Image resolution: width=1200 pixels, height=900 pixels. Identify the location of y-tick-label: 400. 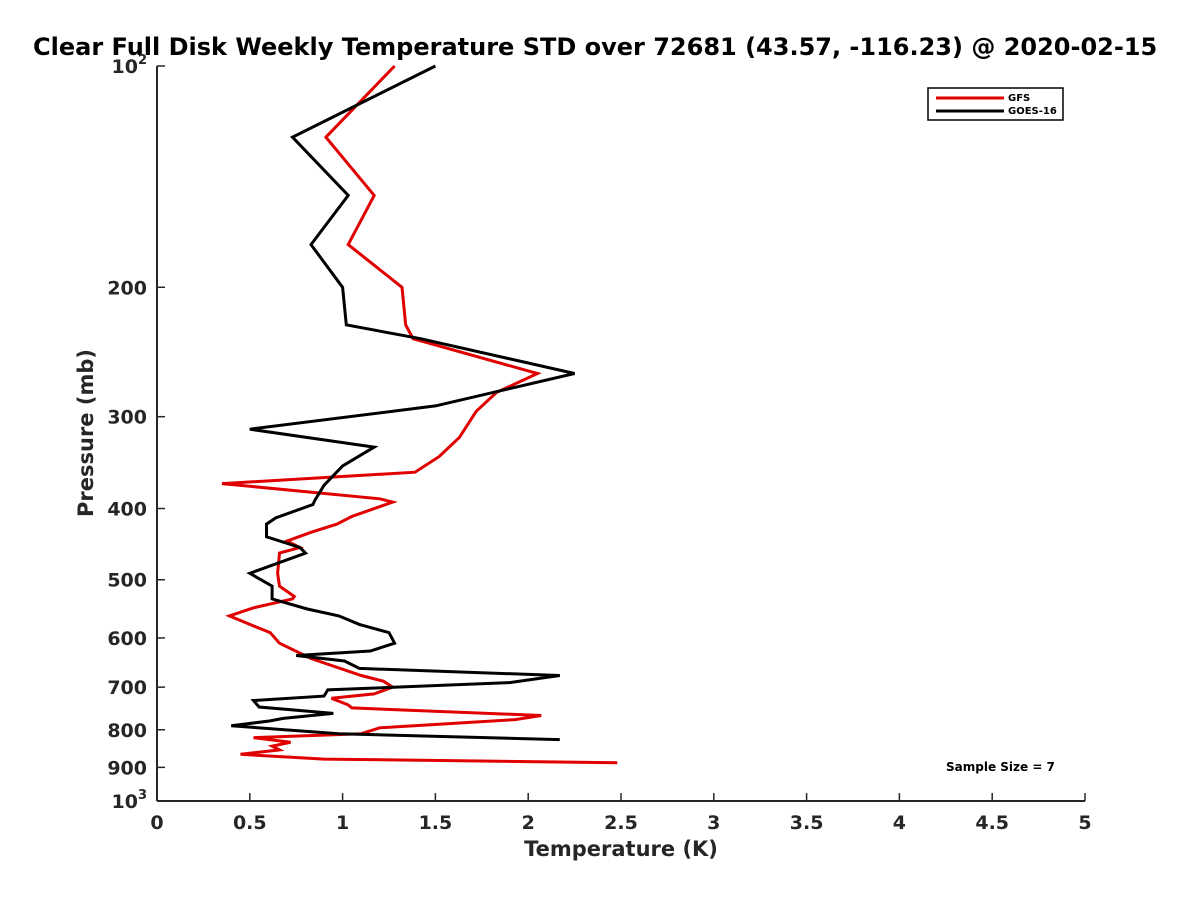
(127, 510).